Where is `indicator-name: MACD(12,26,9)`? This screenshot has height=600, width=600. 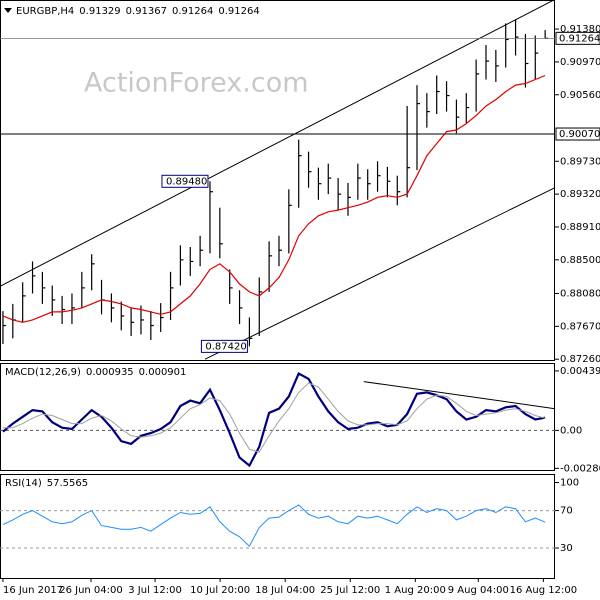
indicator-name: MACD(12,26,9) is located at coordinates (43, 372).